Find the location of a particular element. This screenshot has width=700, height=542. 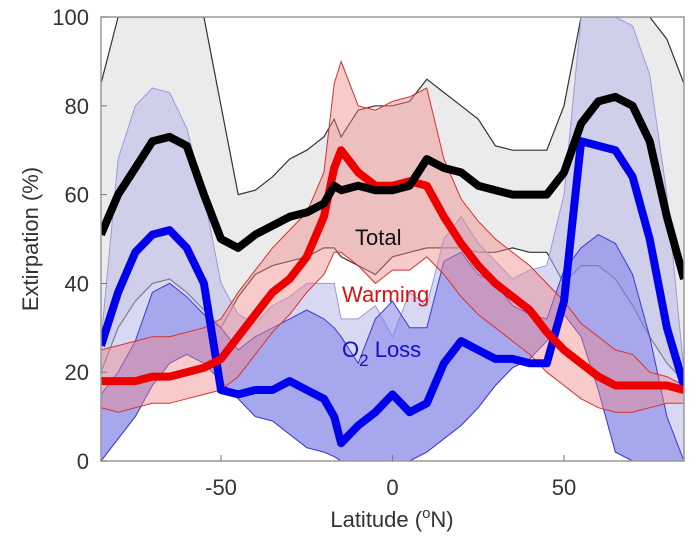

y-tick-label: 20 is located at coordinates (77, 372).